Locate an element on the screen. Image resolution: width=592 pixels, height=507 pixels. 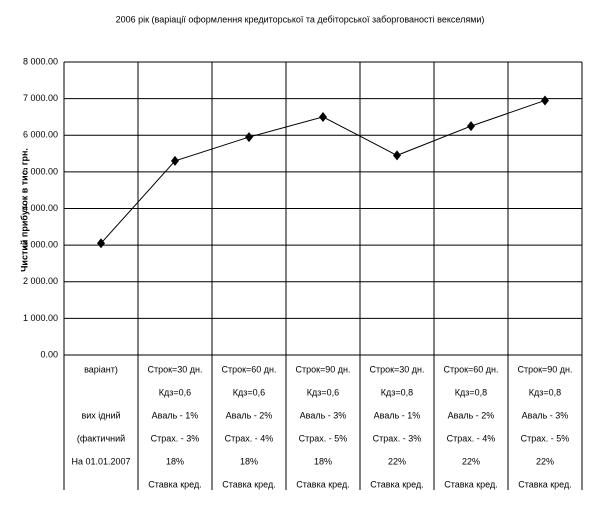
y-tick-label: 6 000.00 is located at coordinates (40, 135).